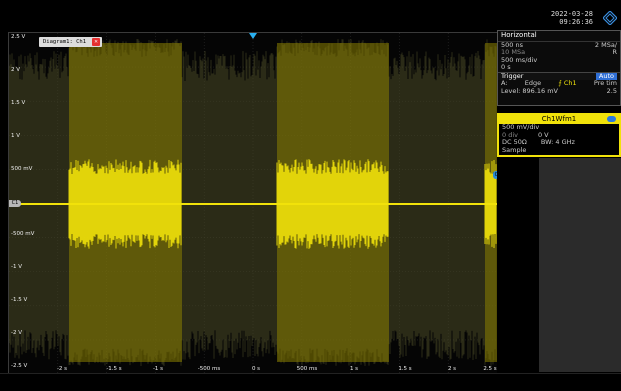  I want to click on channel-offset-v: 0 V, so click(543, 134).